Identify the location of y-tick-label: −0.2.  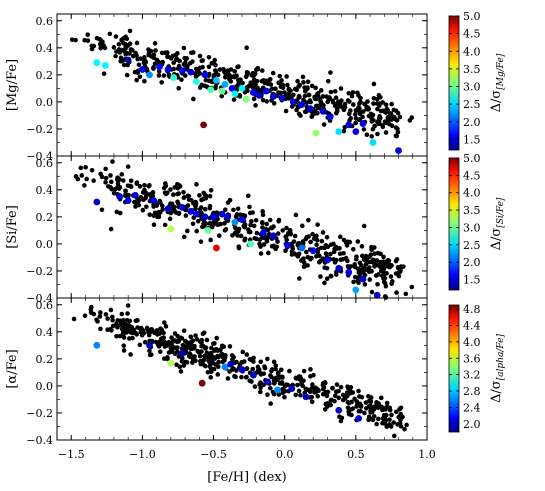
(39, 129).